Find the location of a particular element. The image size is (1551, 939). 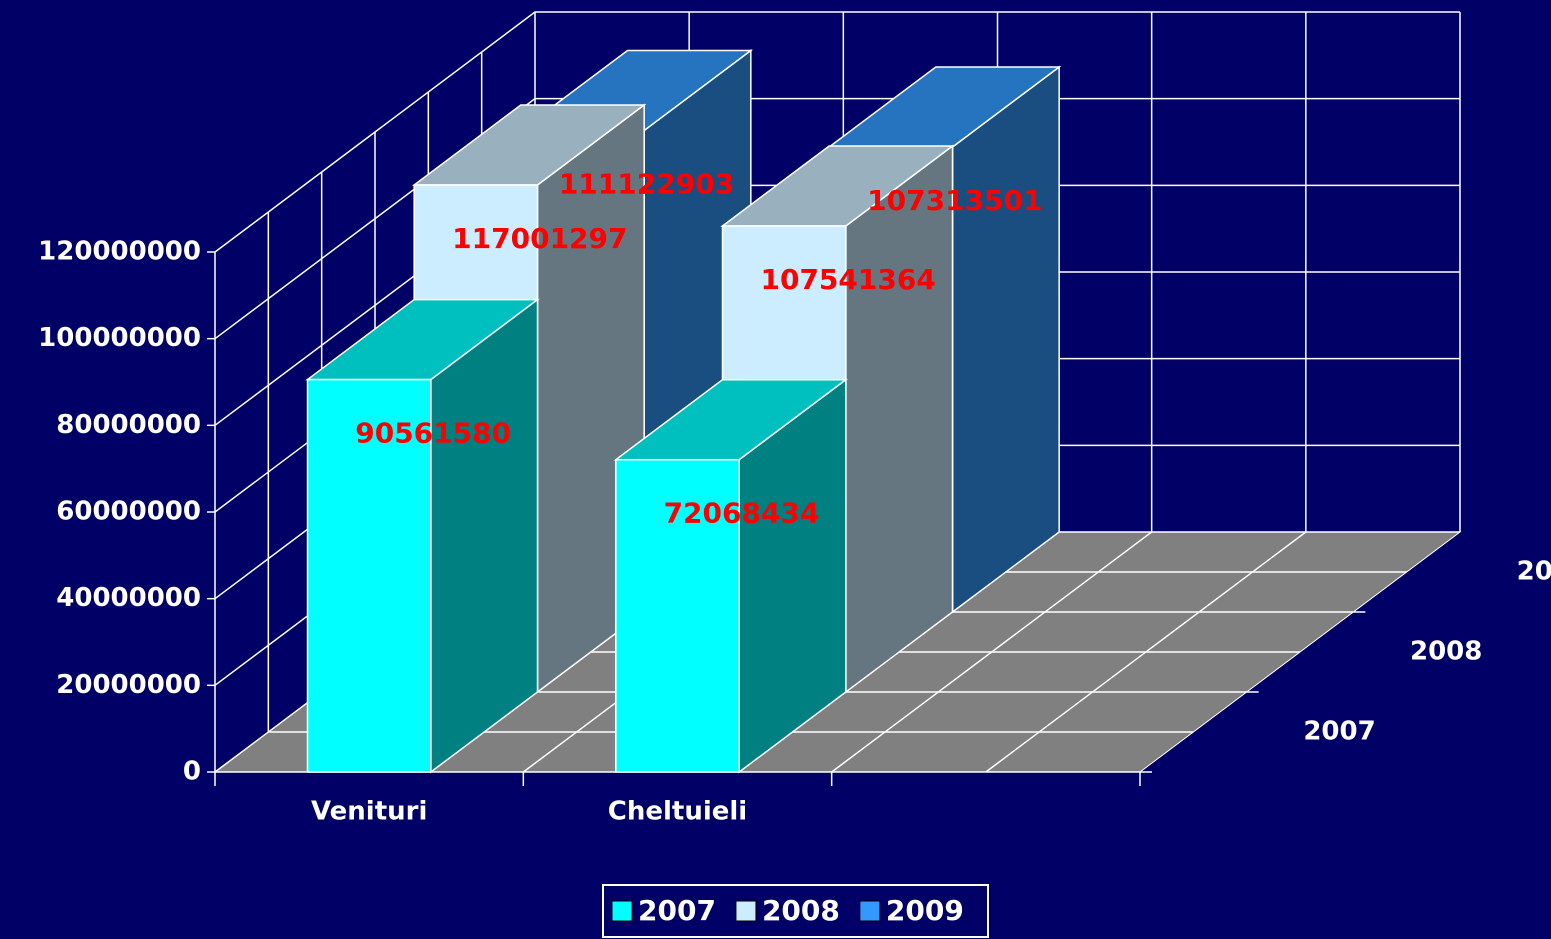

legend-label: 2008 is located at coordinates (801, 910).